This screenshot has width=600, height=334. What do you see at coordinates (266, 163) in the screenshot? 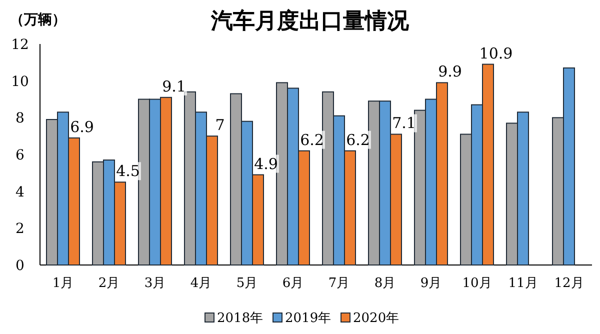
I see `data-label: 4.9` at bounding box center [266, 163].